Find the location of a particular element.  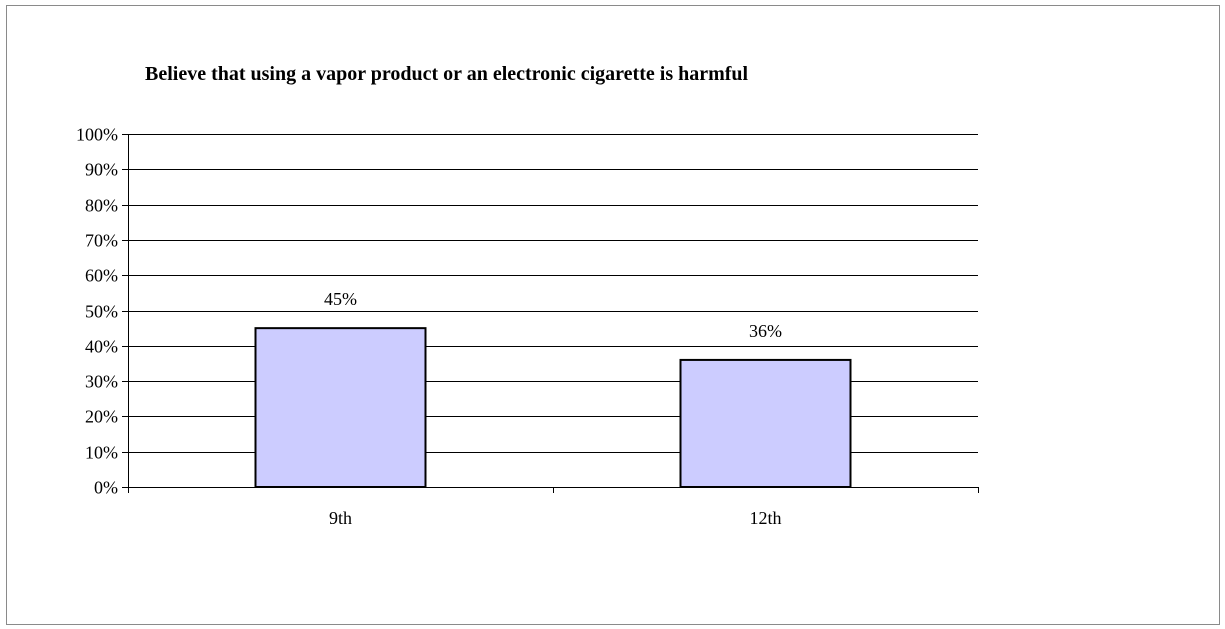

y-tick-label: 80% is located at coordinates (101, 206).